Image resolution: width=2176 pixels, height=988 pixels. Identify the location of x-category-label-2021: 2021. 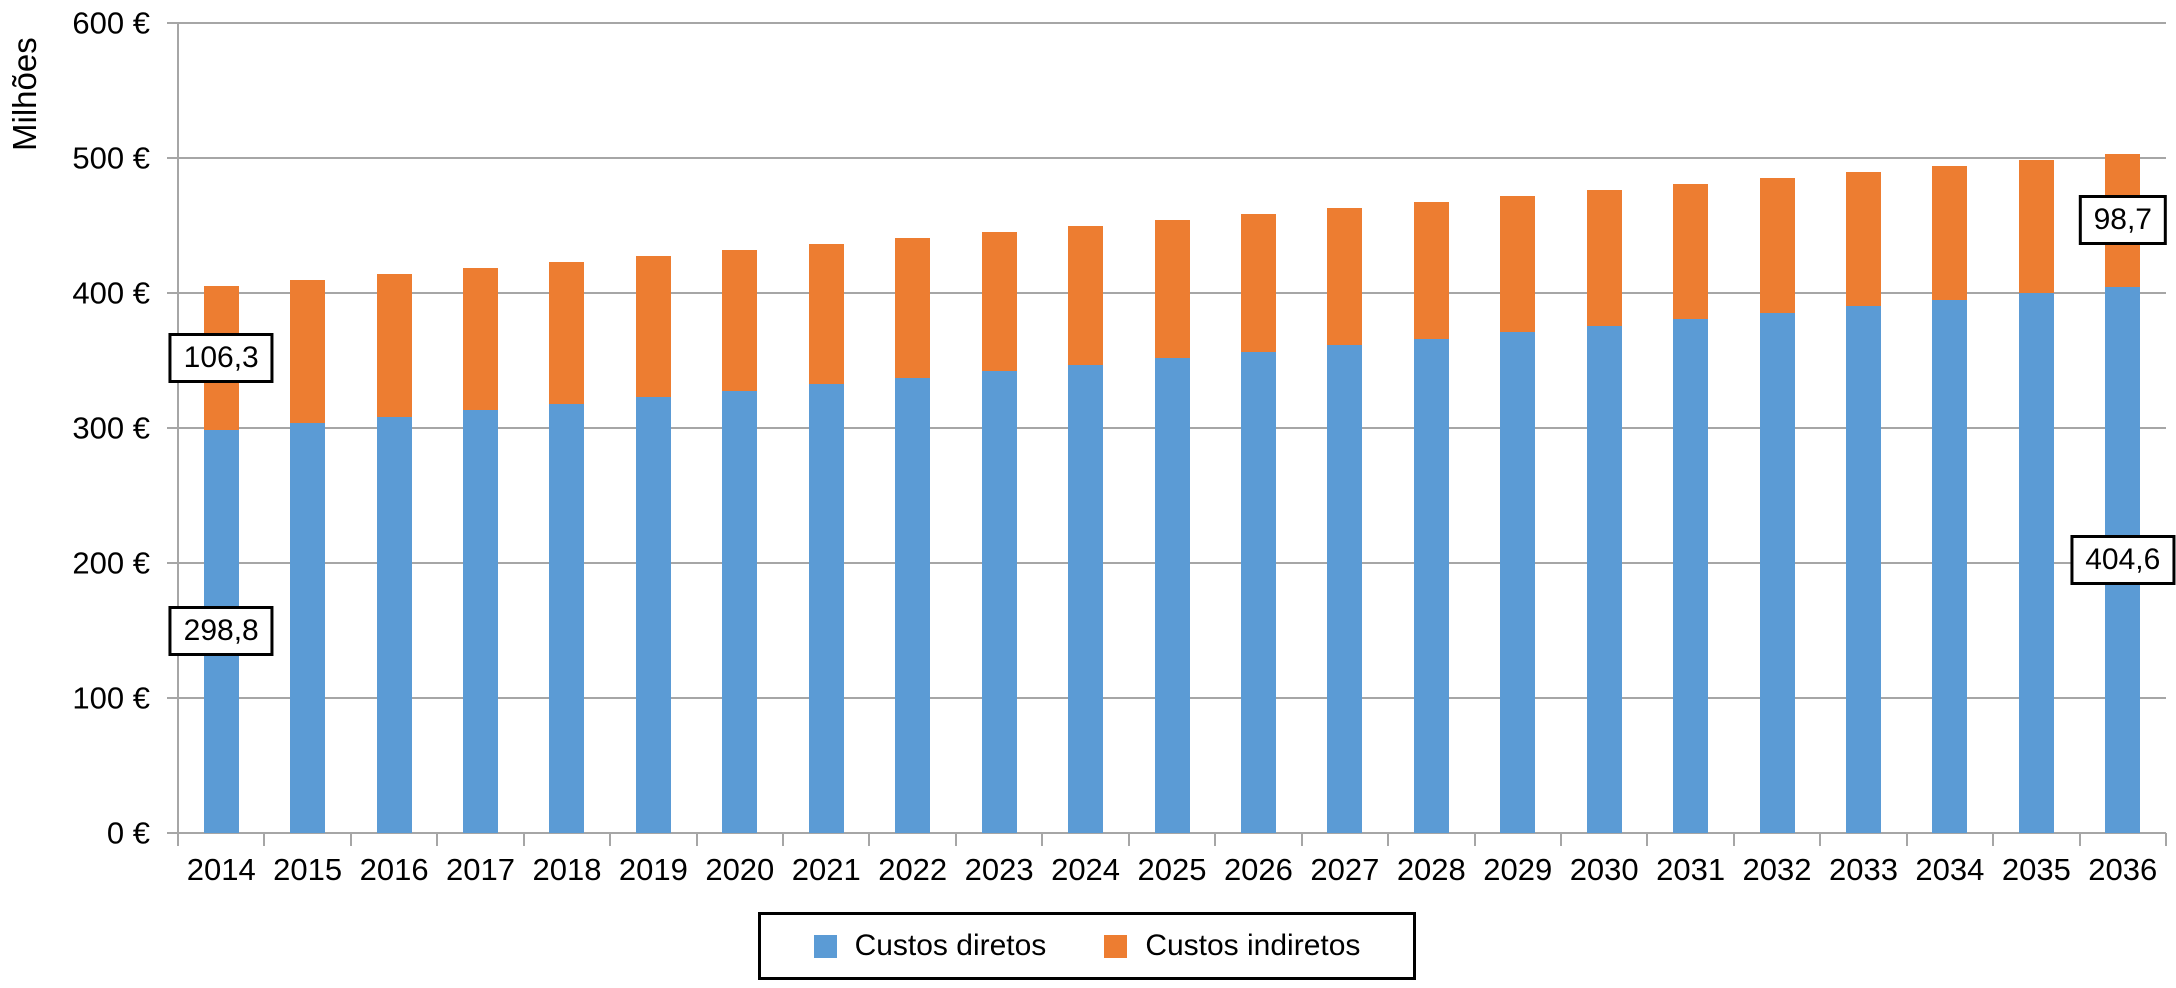
(826, 869).